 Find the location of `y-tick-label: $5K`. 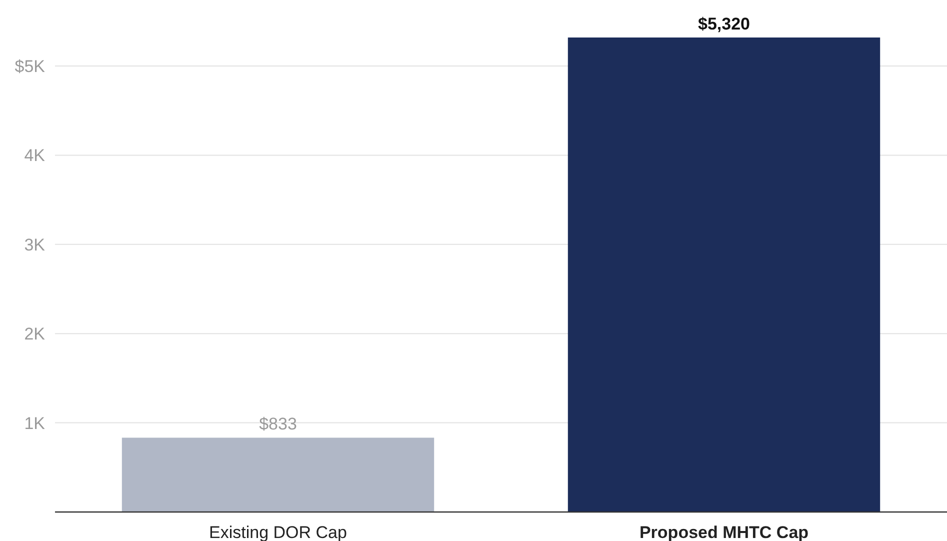

y-tick-label: $5K is located at coordinates (30, 66).